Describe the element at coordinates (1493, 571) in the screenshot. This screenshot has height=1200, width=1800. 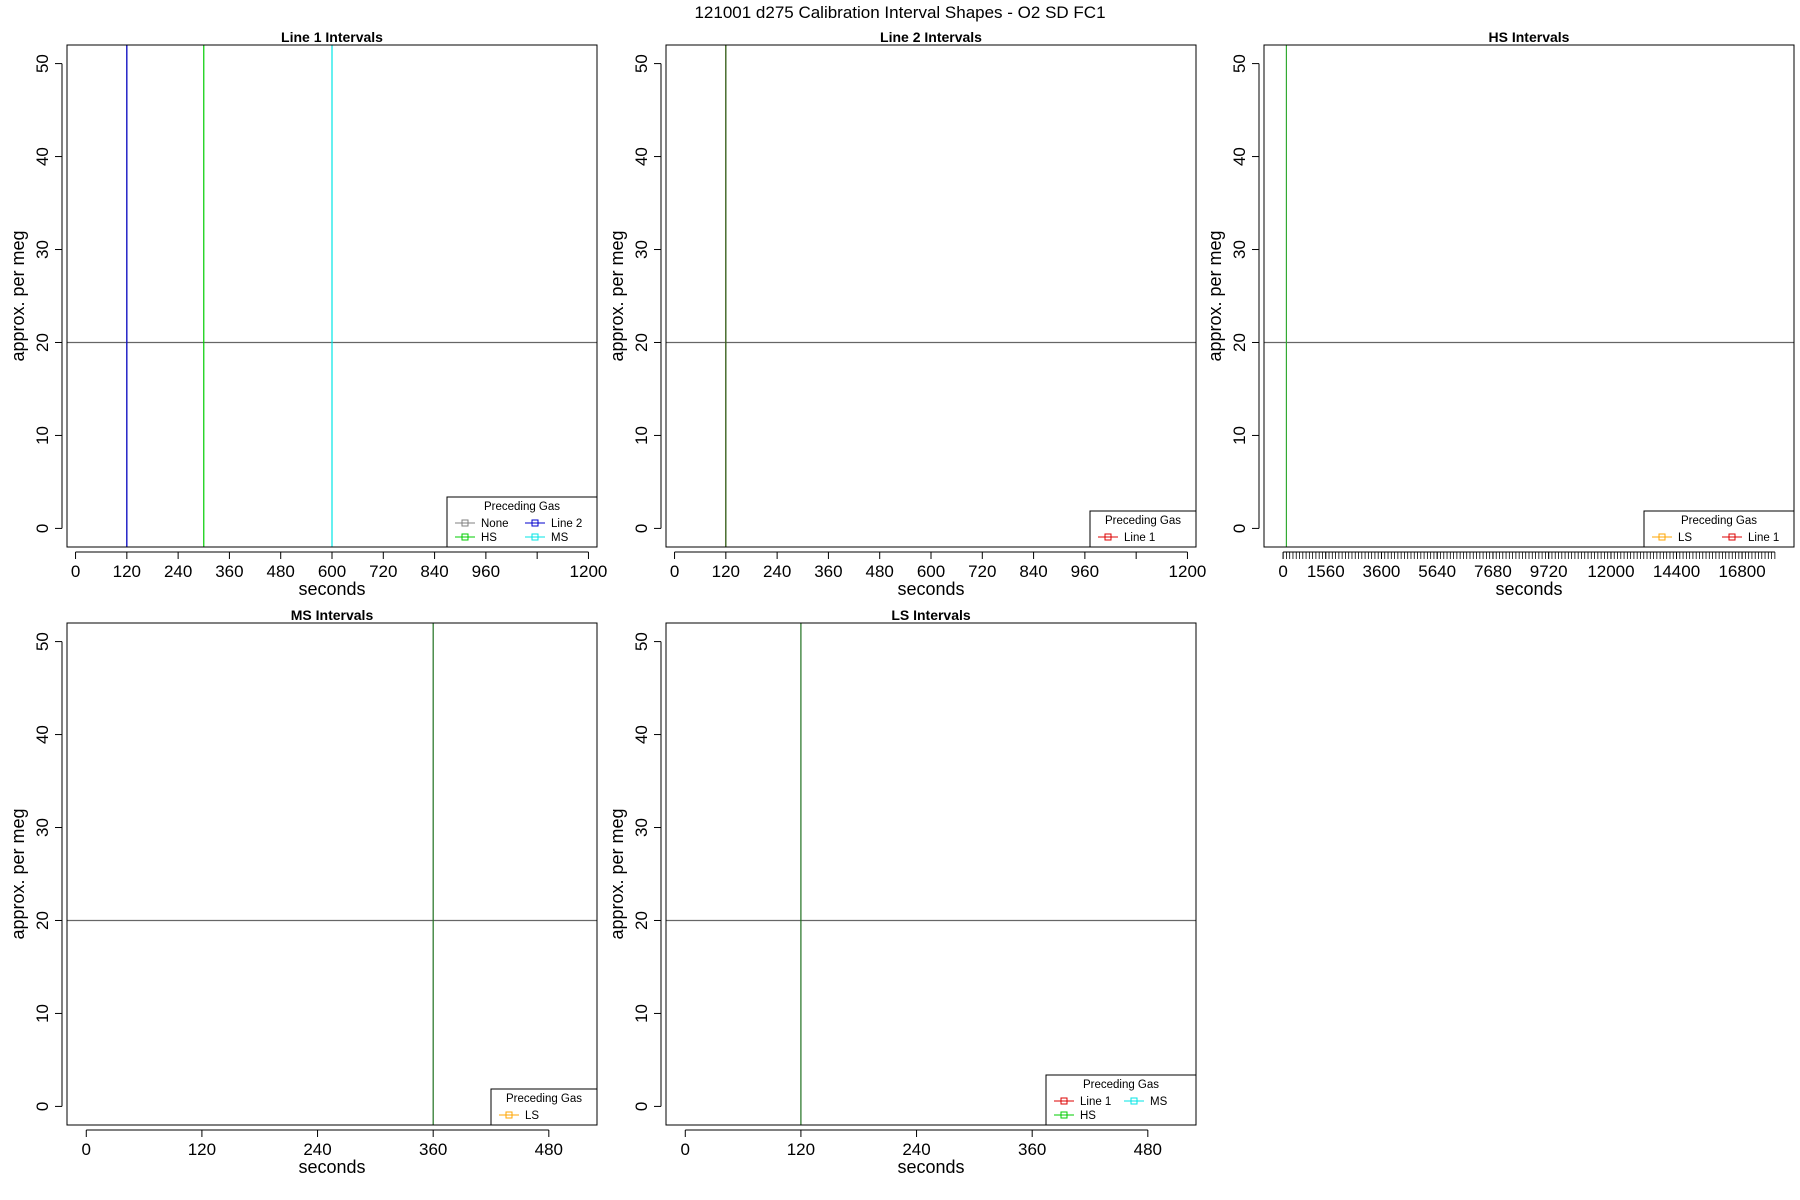
I see `x-tick-label: 7680` at that location.